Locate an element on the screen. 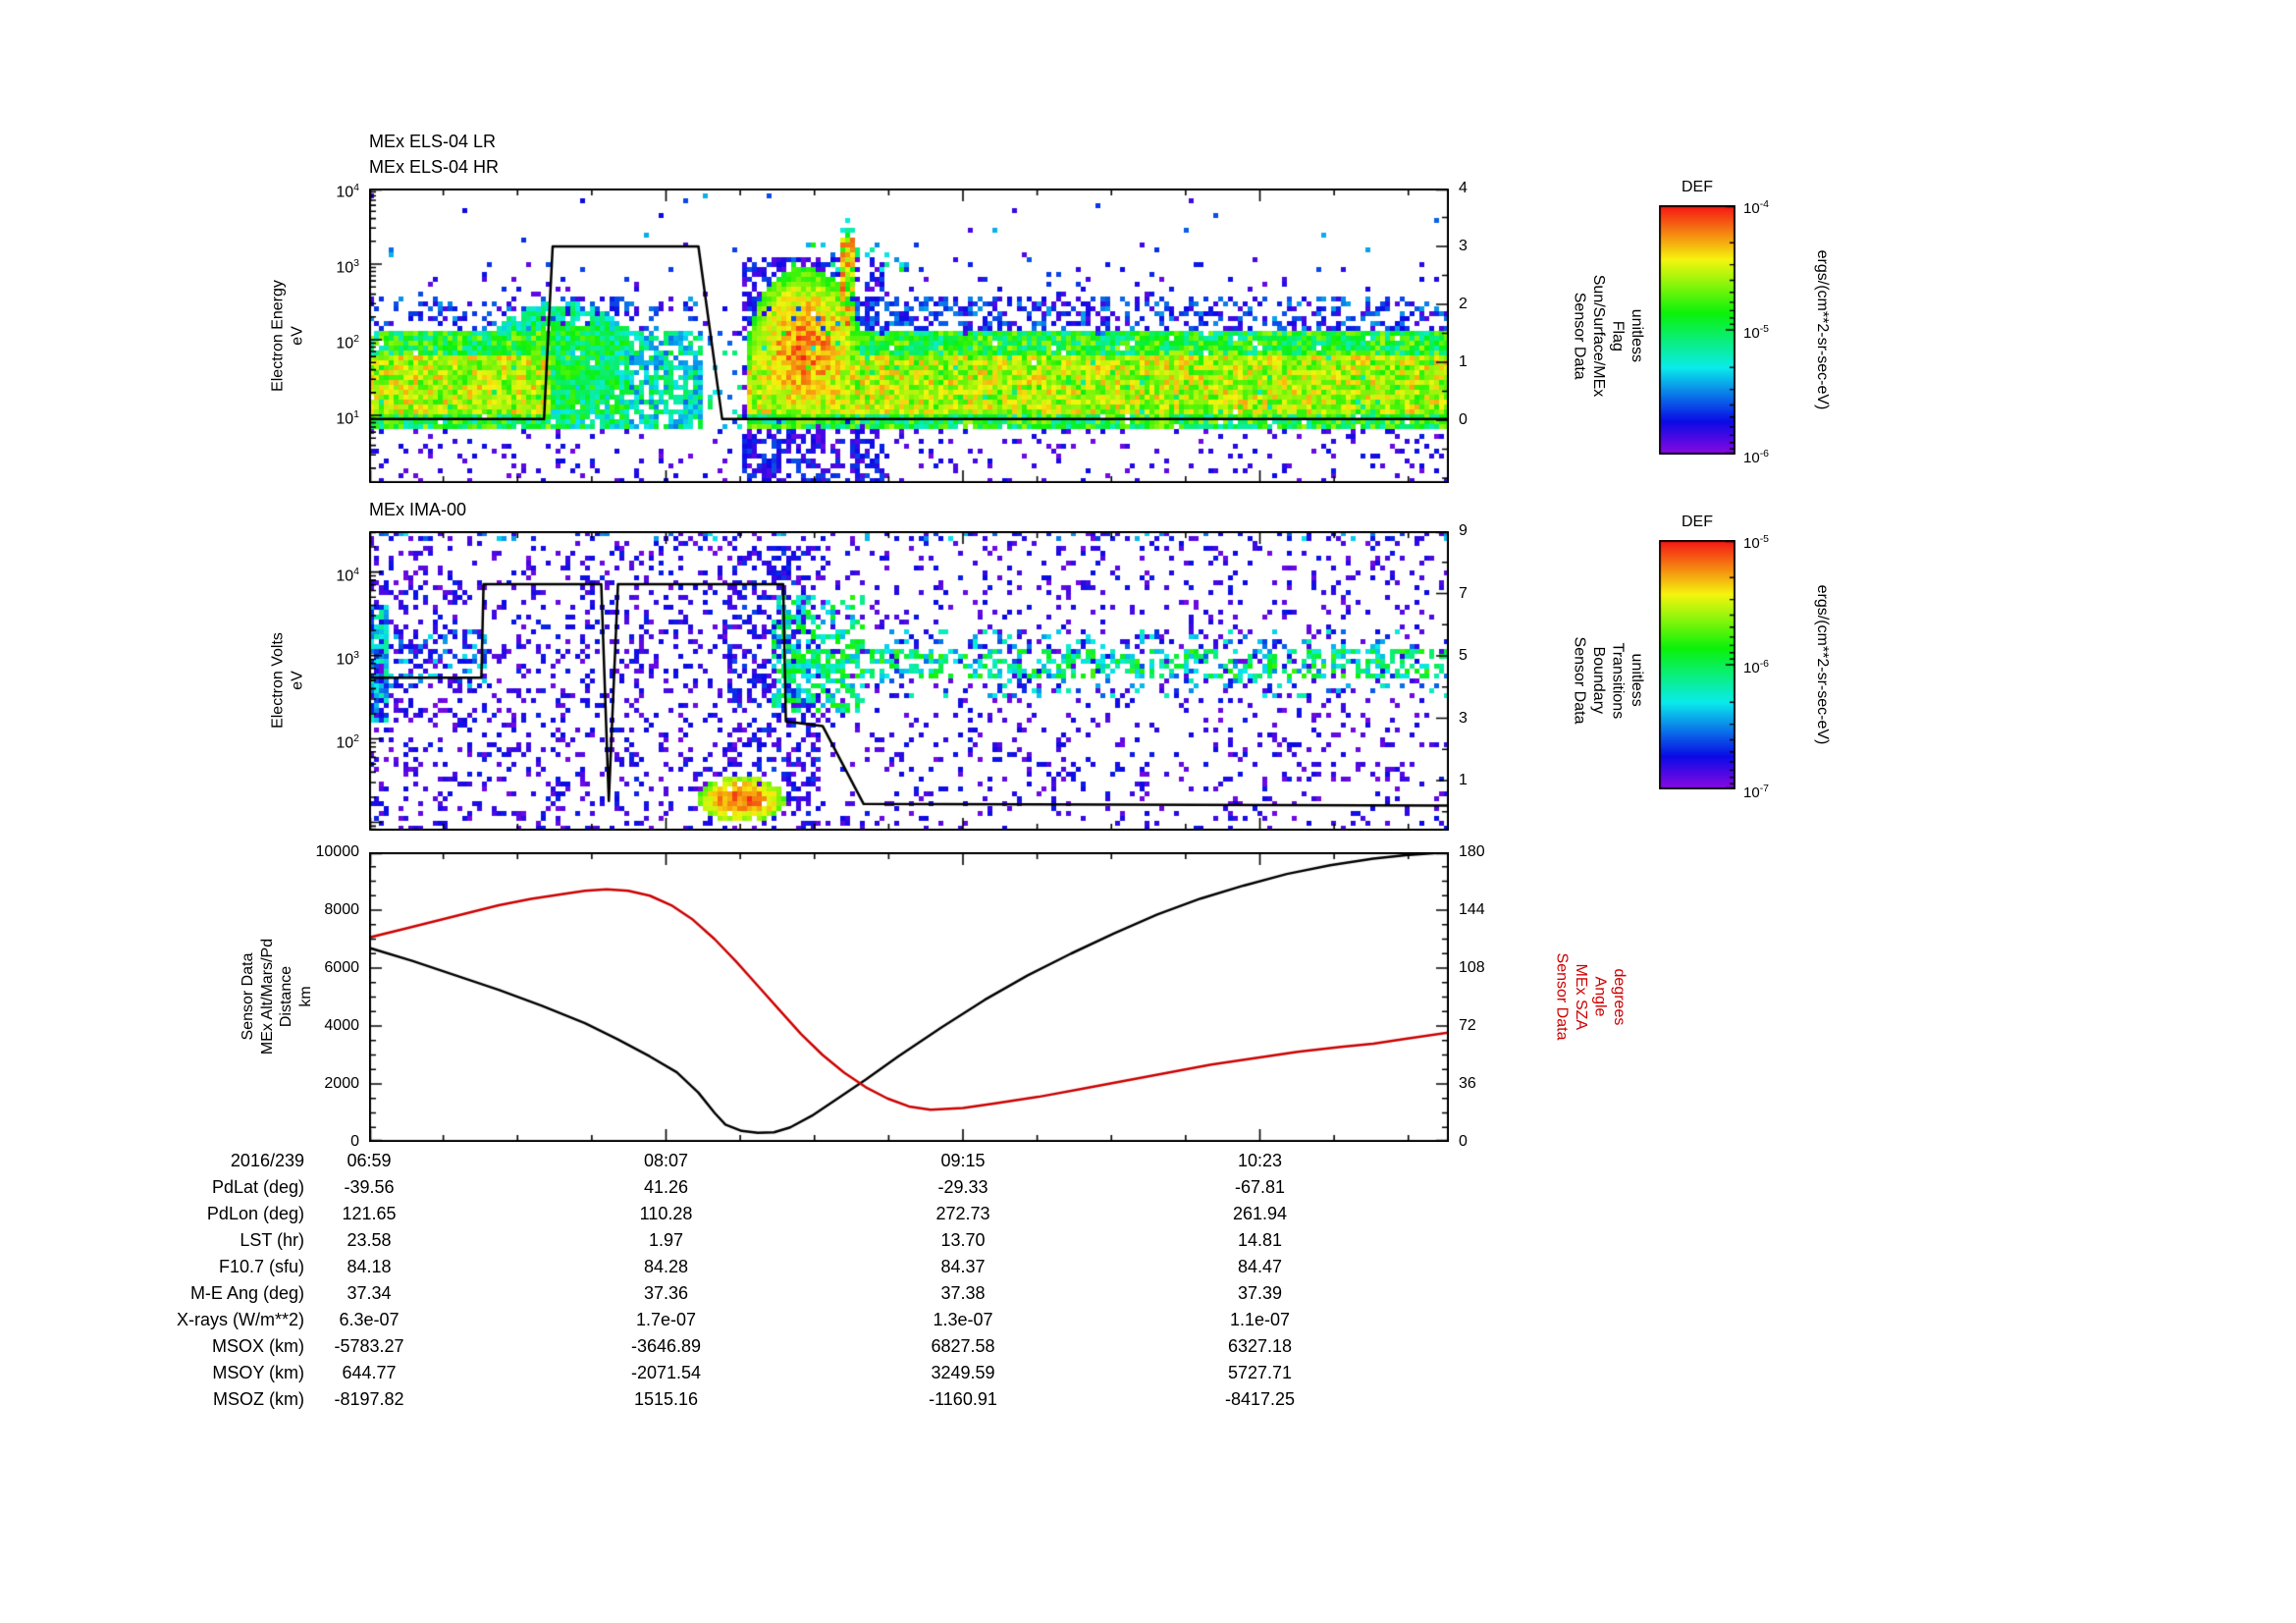  table-cell: -29.33 is located at coordinates (963, 1187).